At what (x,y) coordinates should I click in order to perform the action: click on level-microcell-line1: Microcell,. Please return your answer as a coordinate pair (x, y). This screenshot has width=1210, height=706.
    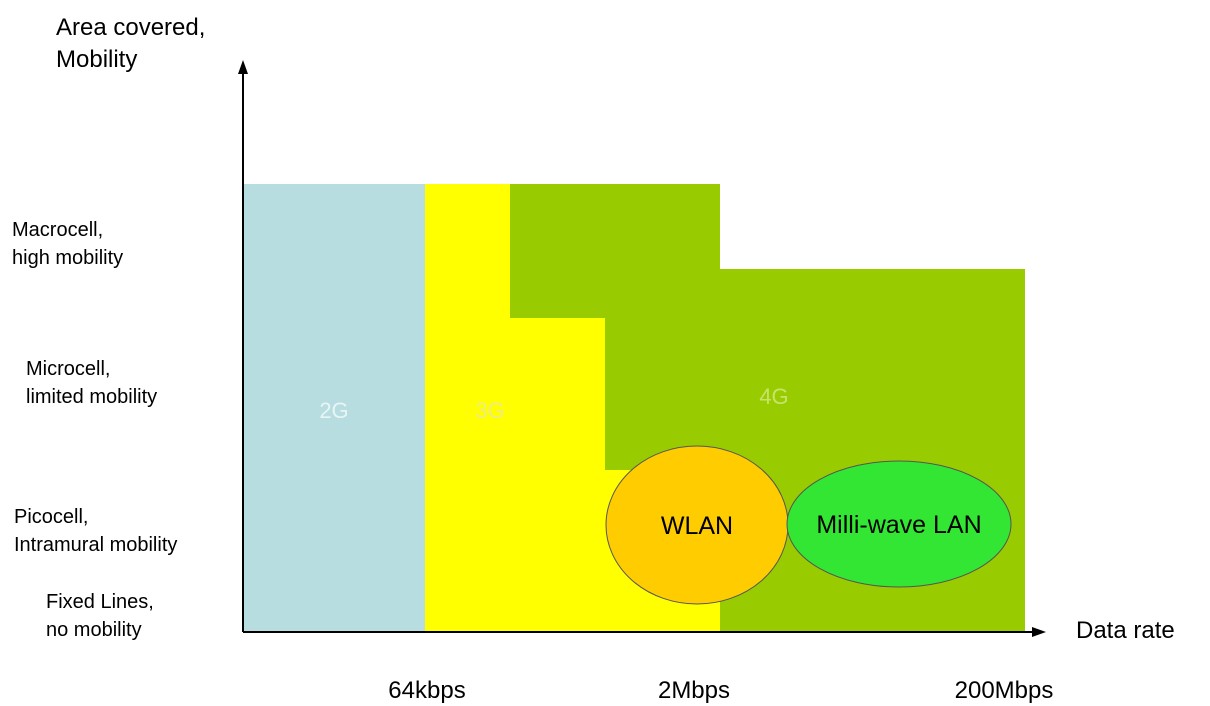
    Looking at the image, I should click on (68, 369).